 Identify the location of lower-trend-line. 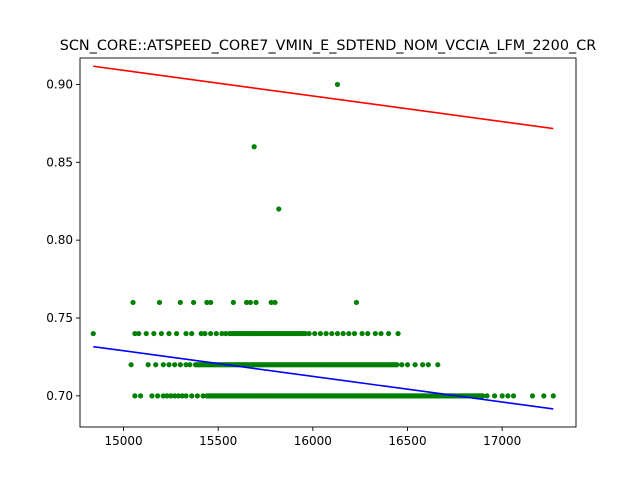
(323, 377).